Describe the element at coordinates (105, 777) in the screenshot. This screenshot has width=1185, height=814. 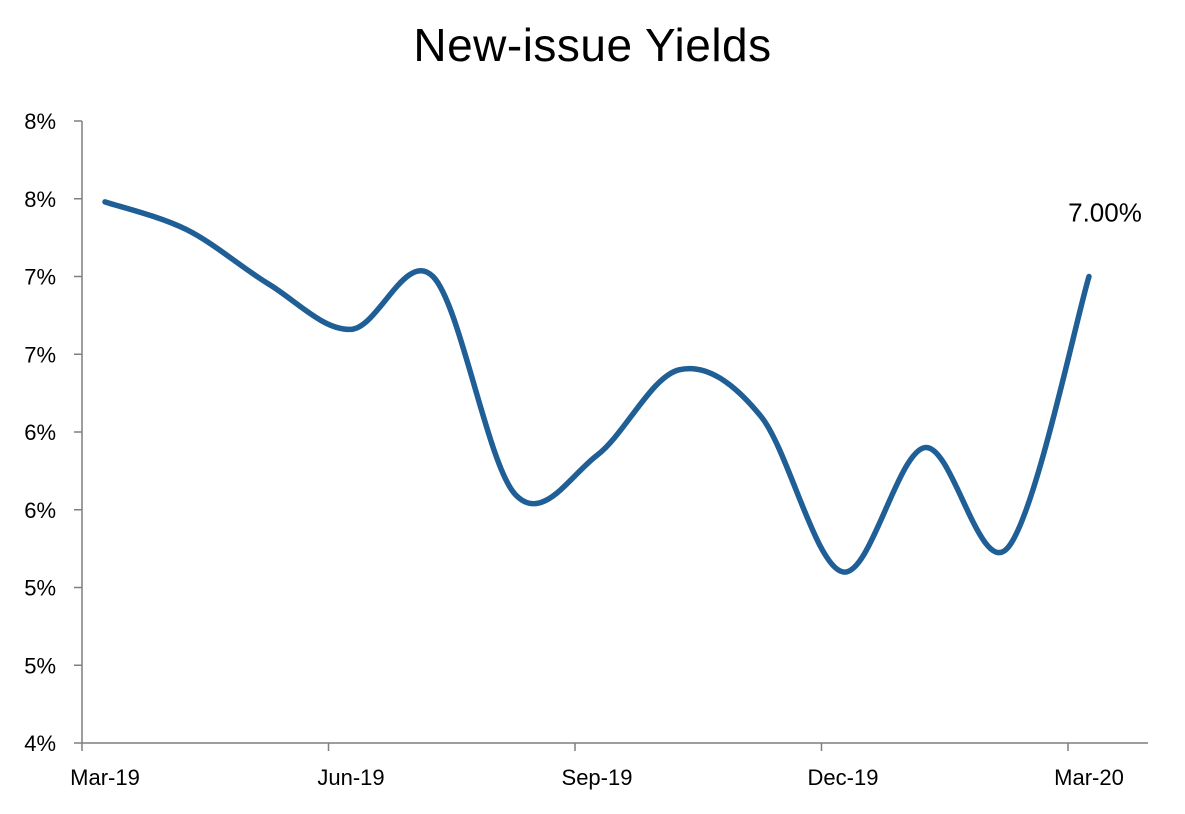
I see `x-tick-label: Mar-19` at that location.